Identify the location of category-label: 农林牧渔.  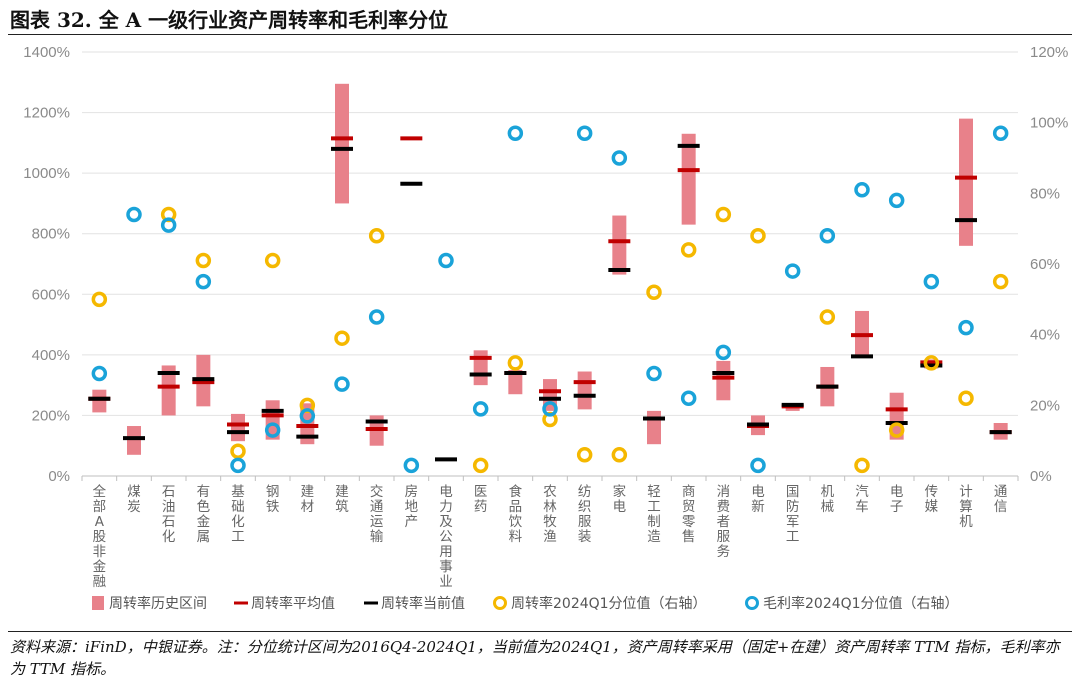
(550, 514).